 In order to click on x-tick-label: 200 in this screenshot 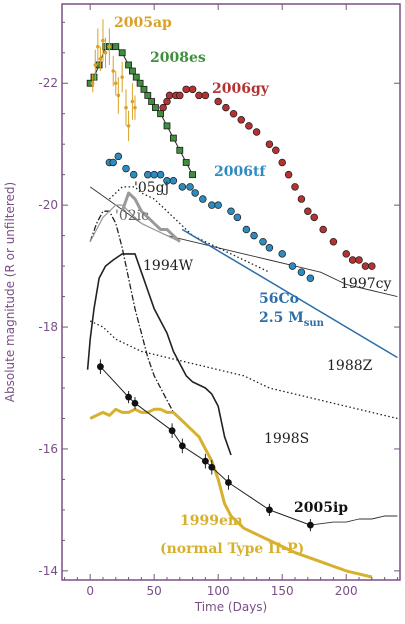, I will do `click(346, 591)`.